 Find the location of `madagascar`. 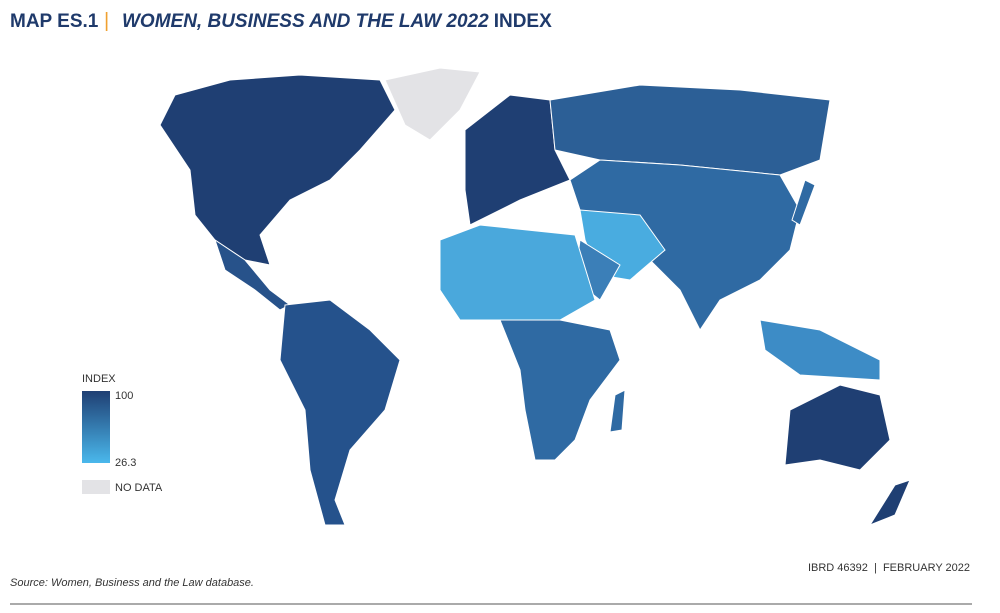

madagascar is located at coordinates (617, 411).